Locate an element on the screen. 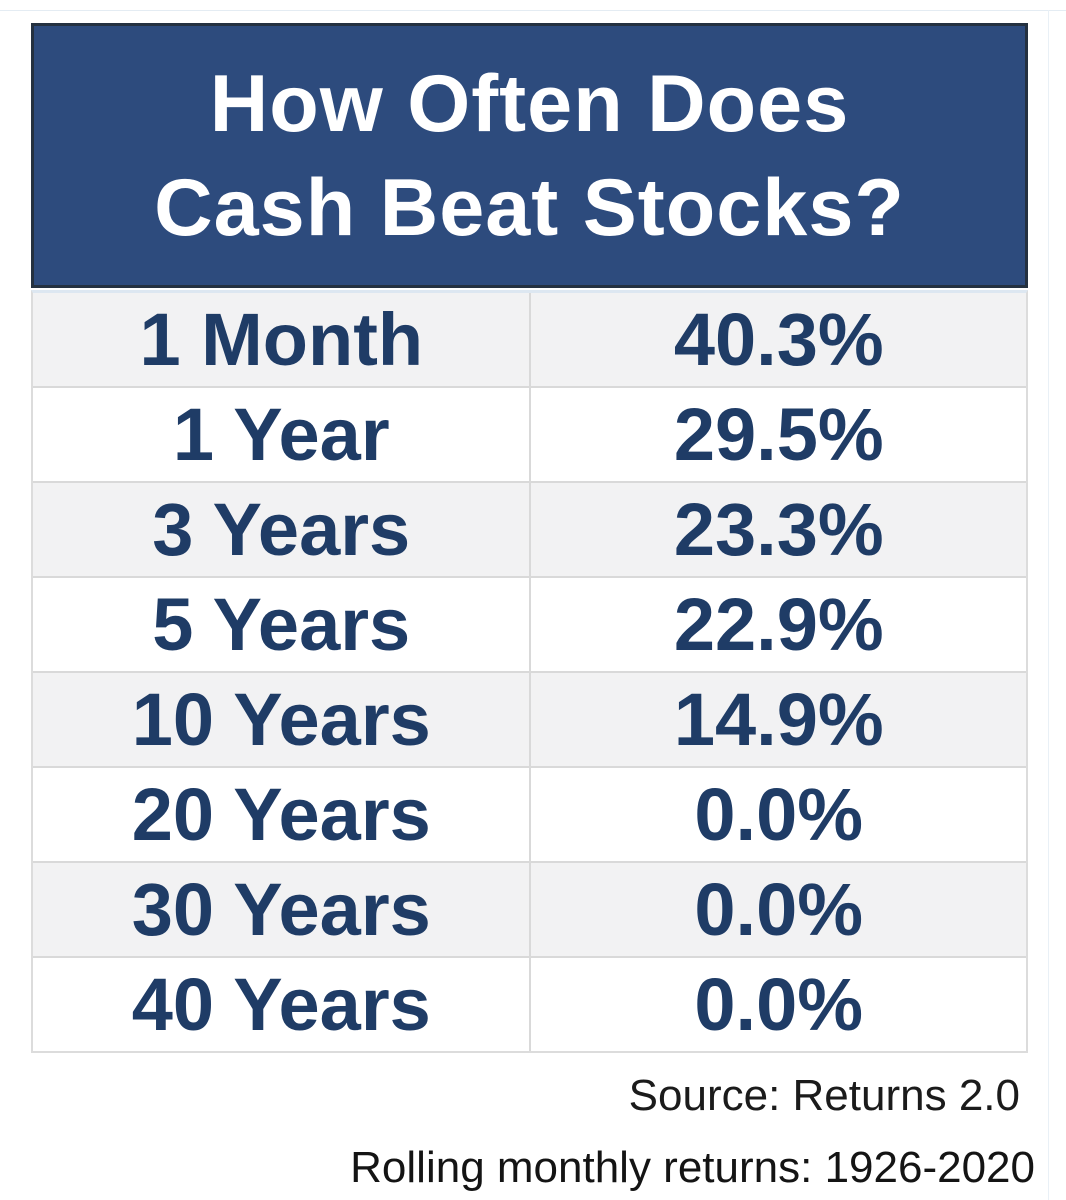 The height and width of the screenshot is (1200, 1066). table-row: 30 Years 0.0% is located at coordinates (529, 910).